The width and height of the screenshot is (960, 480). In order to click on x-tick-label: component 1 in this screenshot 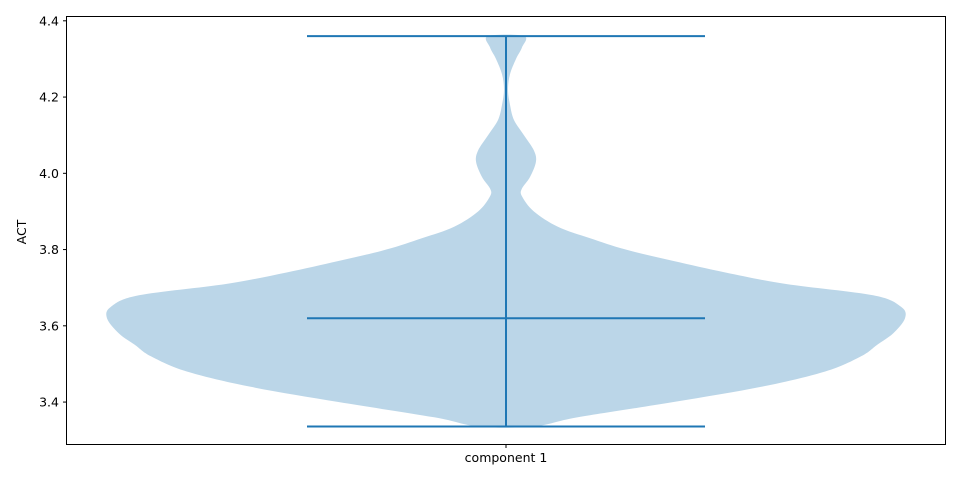, I will do `click(506, 457)`.